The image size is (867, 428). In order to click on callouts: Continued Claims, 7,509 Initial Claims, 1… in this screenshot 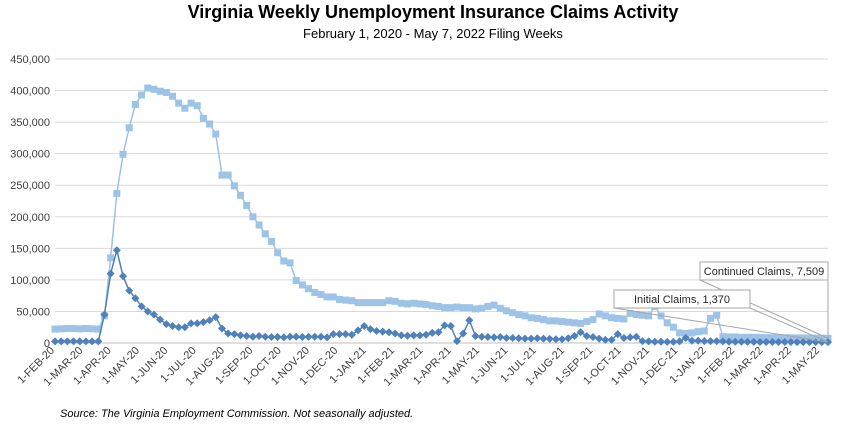, I will do `click(721, 302)`.